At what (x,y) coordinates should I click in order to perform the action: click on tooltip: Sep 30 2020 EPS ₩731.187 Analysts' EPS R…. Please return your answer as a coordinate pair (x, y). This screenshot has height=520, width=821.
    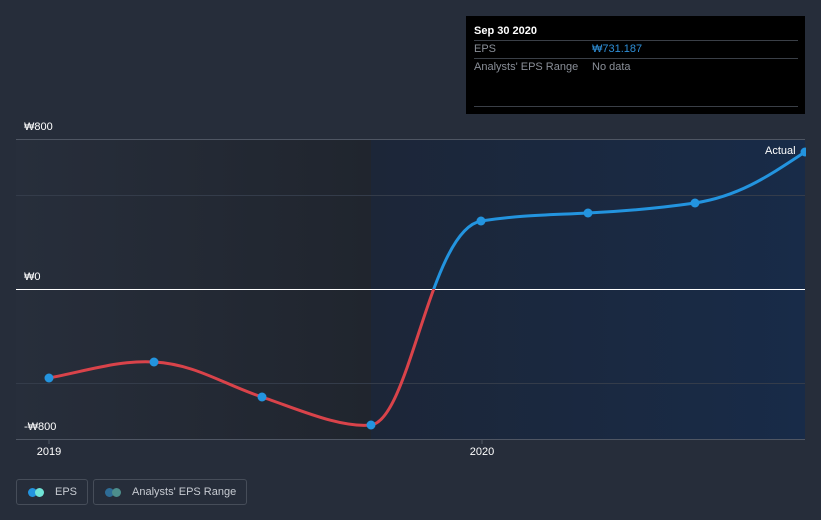
    Looking at the image, I should click on (635, 65).